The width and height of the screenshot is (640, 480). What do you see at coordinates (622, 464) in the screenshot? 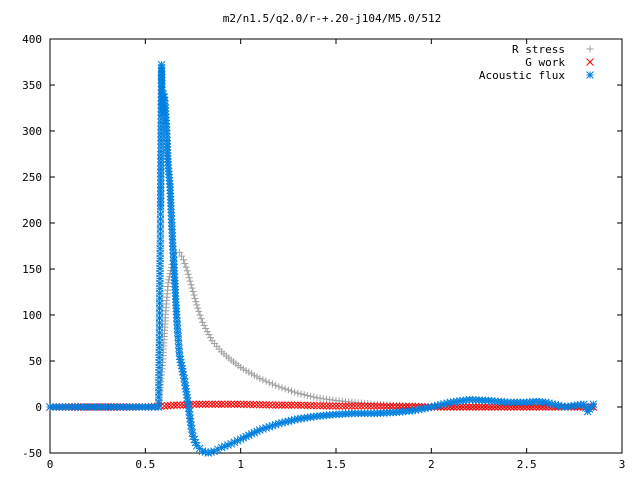
I see `x-tick-label: 3` at bounding box center [622, 464].